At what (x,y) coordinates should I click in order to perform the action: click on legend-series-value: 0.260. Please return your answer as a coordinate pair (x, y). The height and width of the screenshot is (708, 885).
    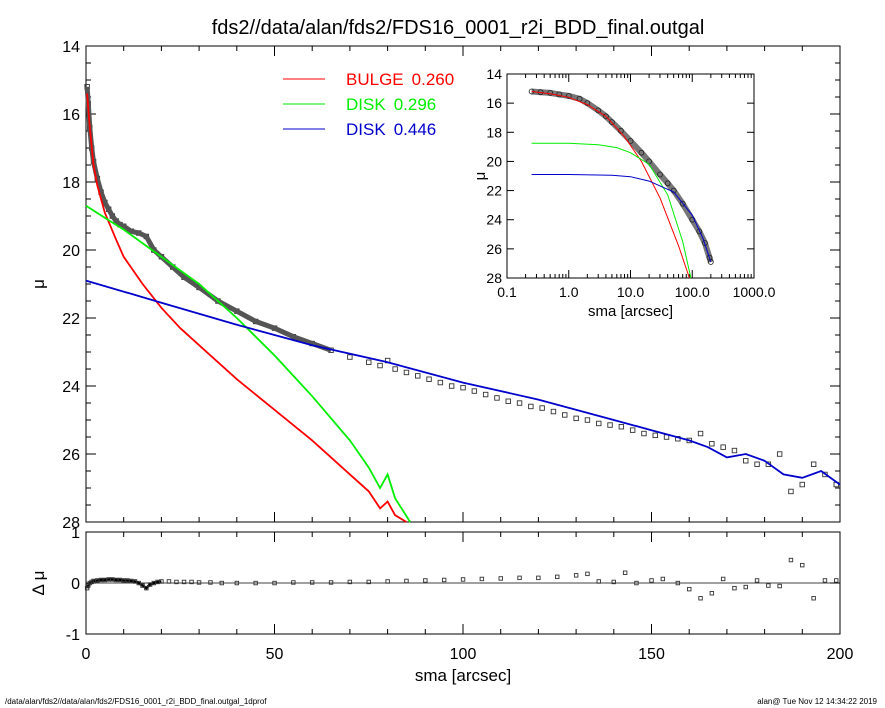
    Looking at the image, I should click on (433, 79).